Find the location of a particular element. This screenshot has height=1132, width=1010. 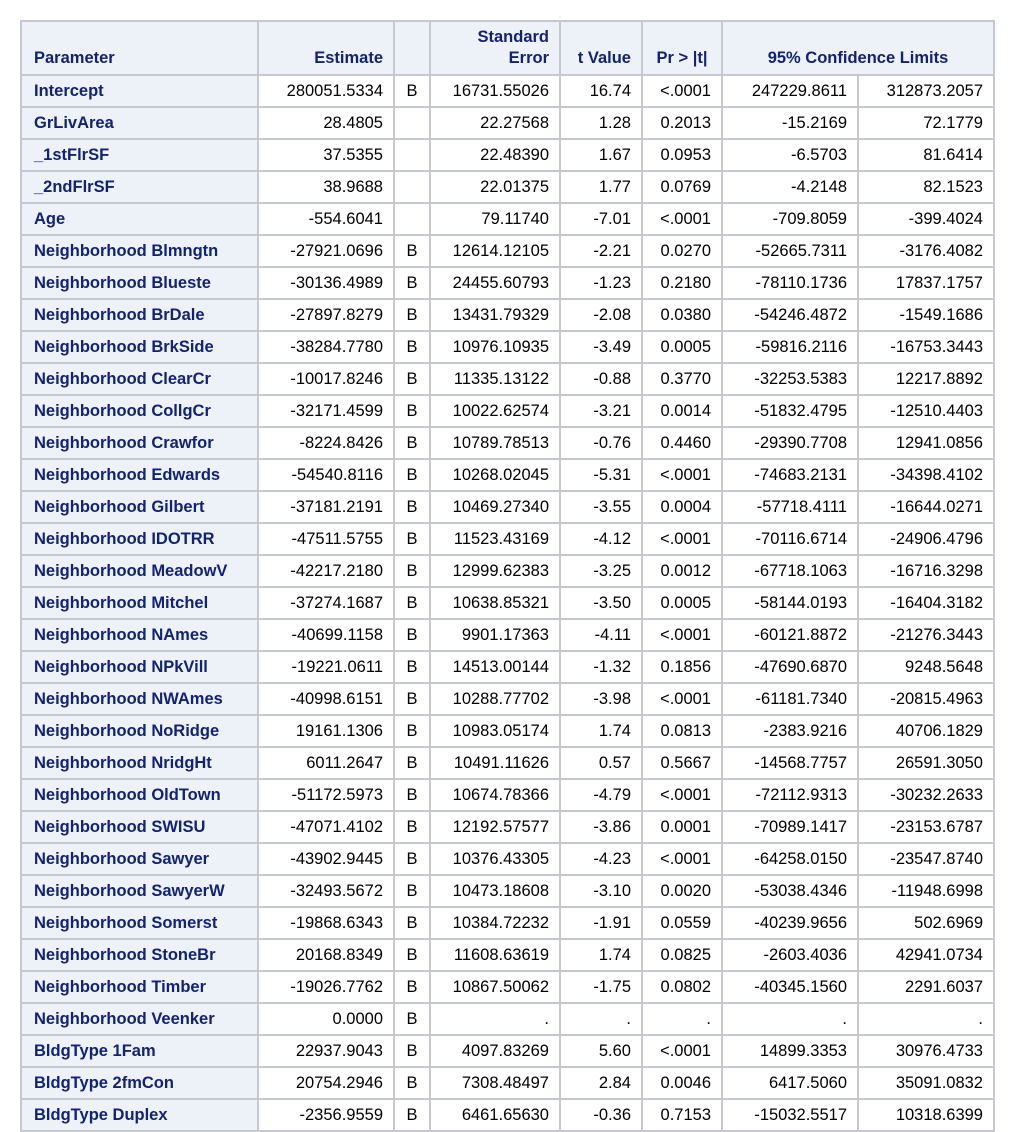

cell-pr-t: 0.3770 is located at coordinates (682, 379).